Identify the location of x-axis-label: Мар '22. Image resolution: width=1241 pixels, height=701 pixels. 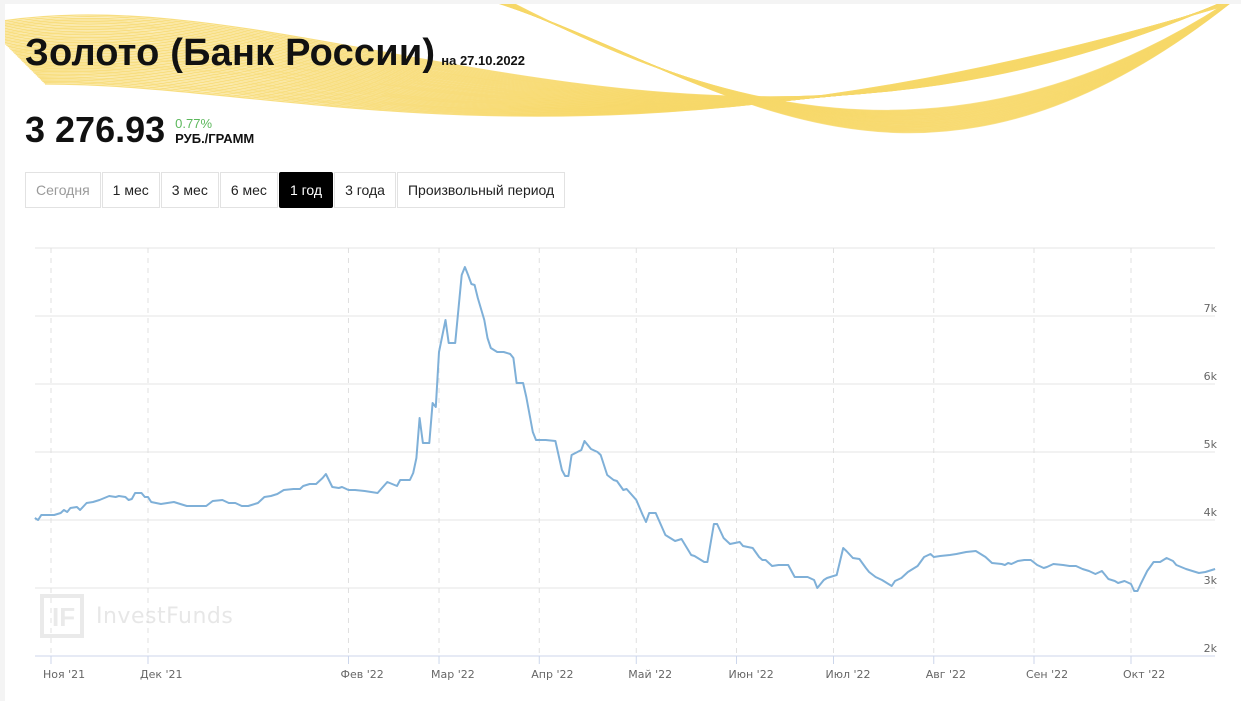
(453, 674).